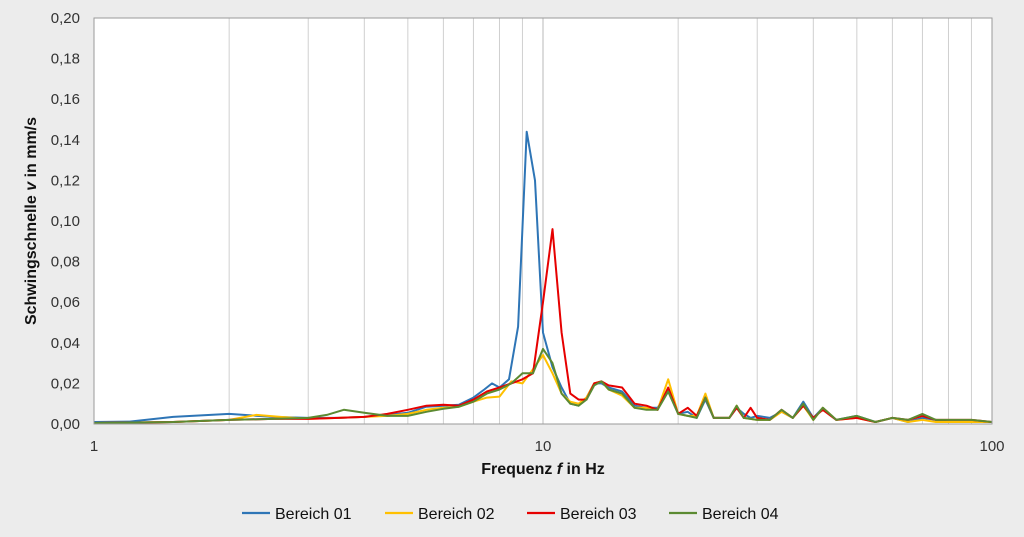  Describe the element at coordinates (313, 514) in the screenshot. I see `legend-label: Bereich 01` at that location.